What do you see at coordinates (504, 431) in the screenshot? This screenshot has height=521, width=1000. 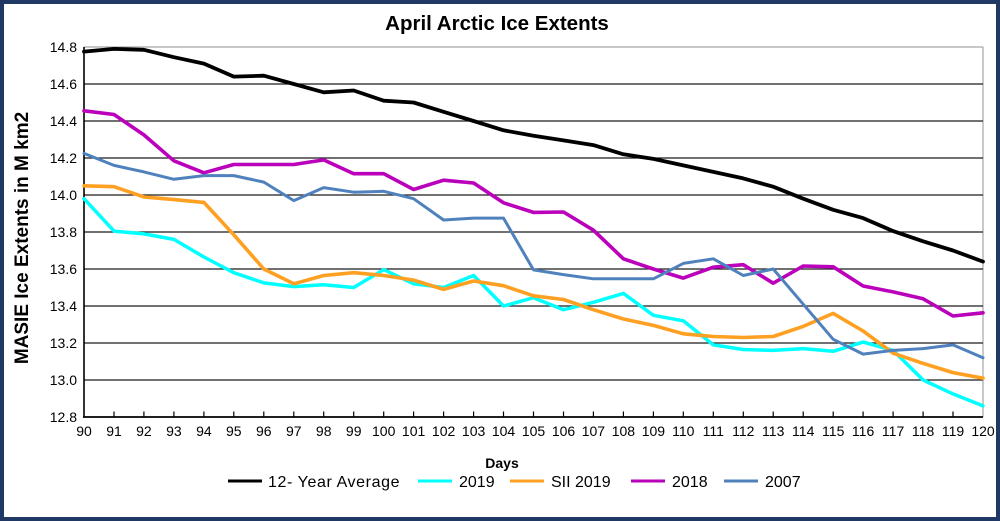 I see `svg-text: 104` at bounding box center [504, 431].